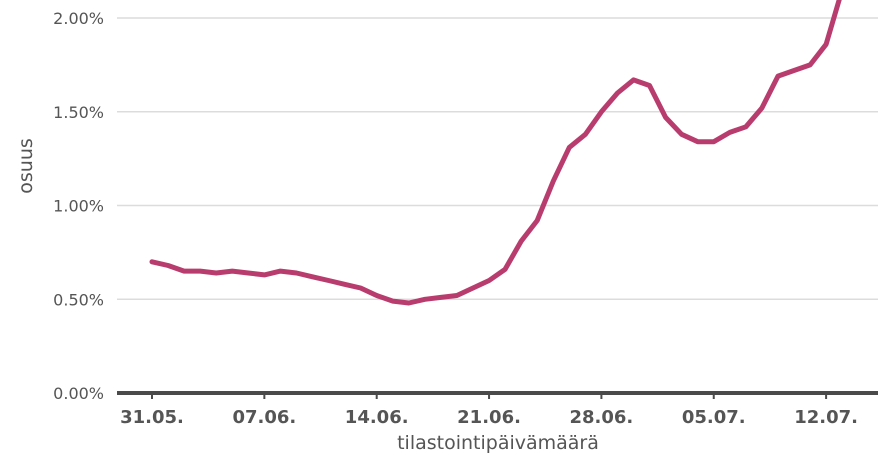 The height and width of the screenshot is (455, 878). Describe the element at coordinates (602, 417) in the screenshot. I see `x-tick-label: 28.06.` at that location.